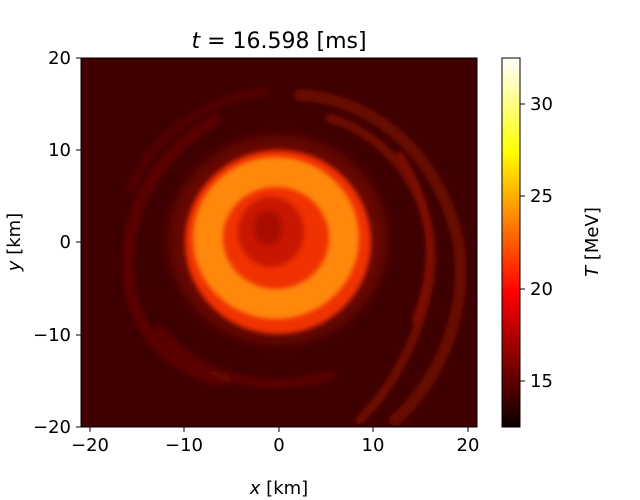 Image resolution: width=640 pixels, height=500 pixels. I want to click on y-tick-label: −20, so click(52, 427).